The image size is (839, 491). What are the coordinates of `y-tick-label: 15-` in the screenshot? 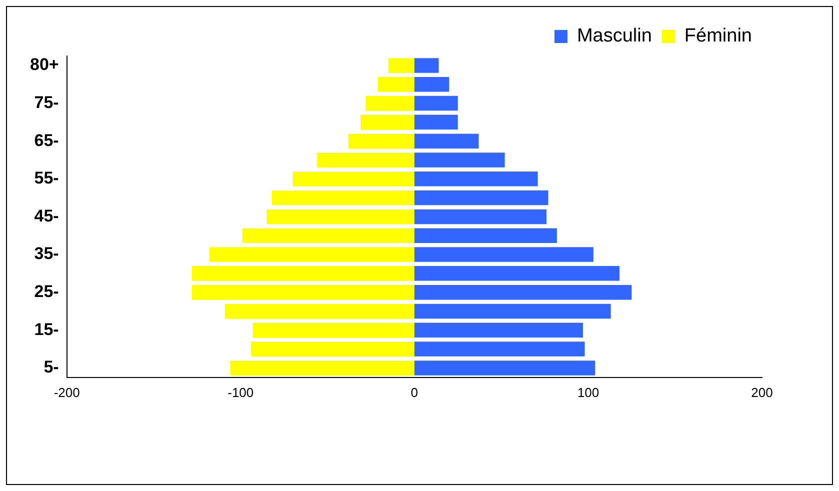 It's located at (46, 329).